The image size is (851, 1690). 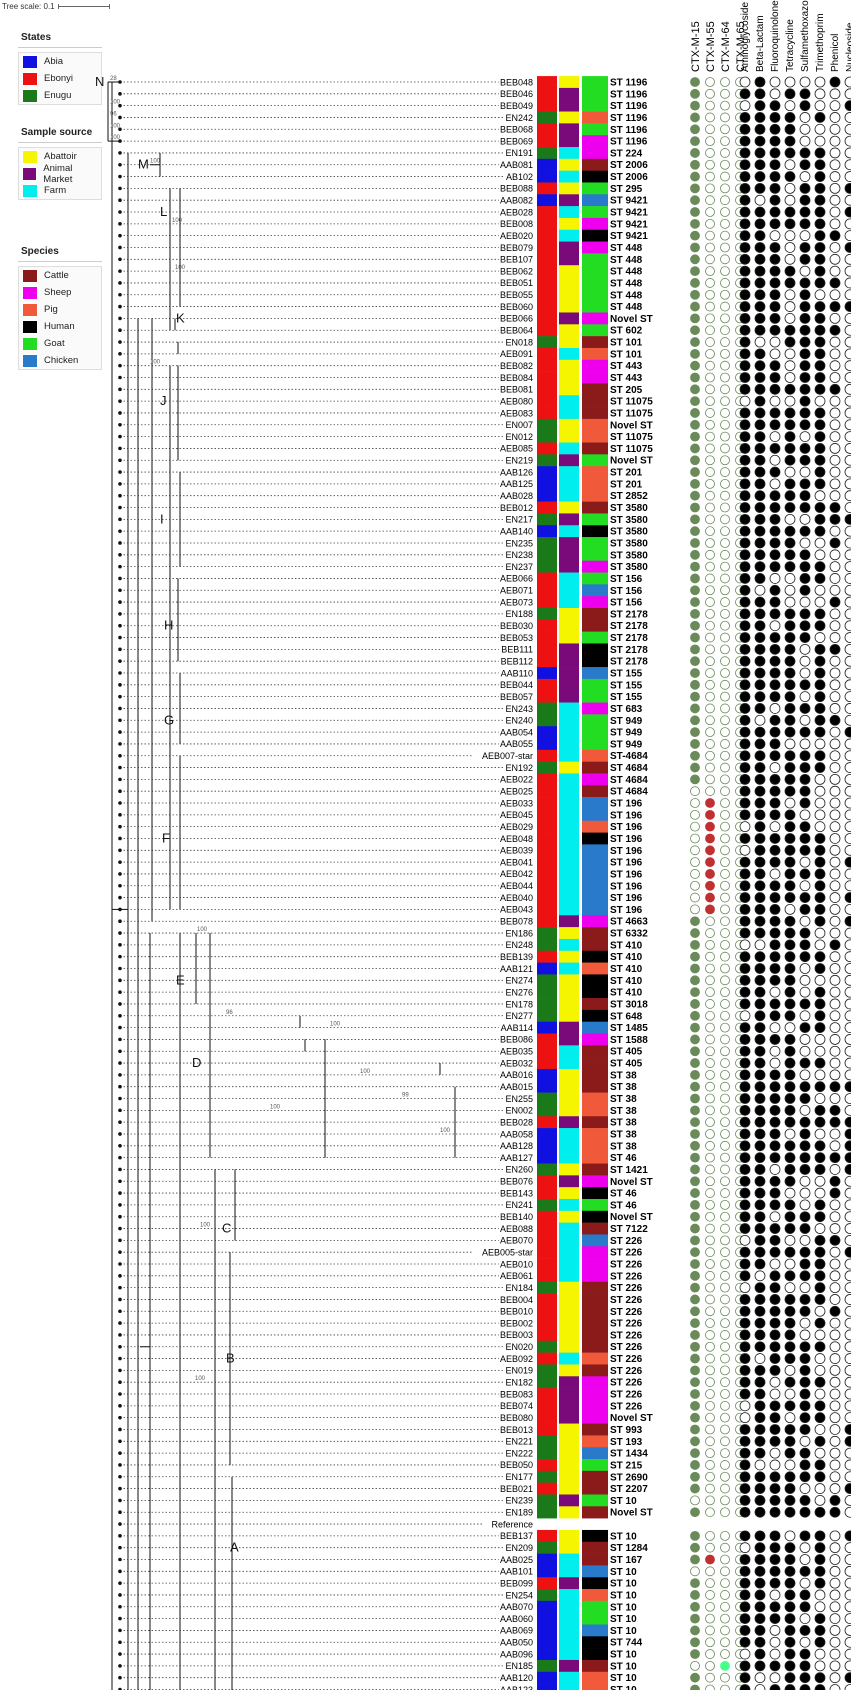 I want to click on st-label: ST 9421, so click(x=629, y=201).